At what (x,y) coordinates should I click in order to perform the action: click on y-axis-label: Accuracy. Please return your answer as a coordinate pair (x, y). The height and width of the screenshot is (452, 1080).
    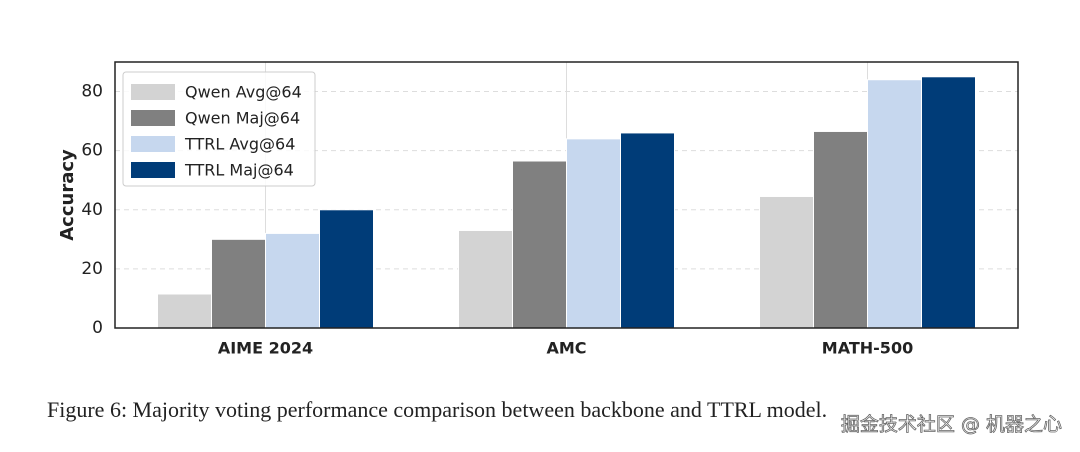
    Looking at the image, I should click on (67, 195).